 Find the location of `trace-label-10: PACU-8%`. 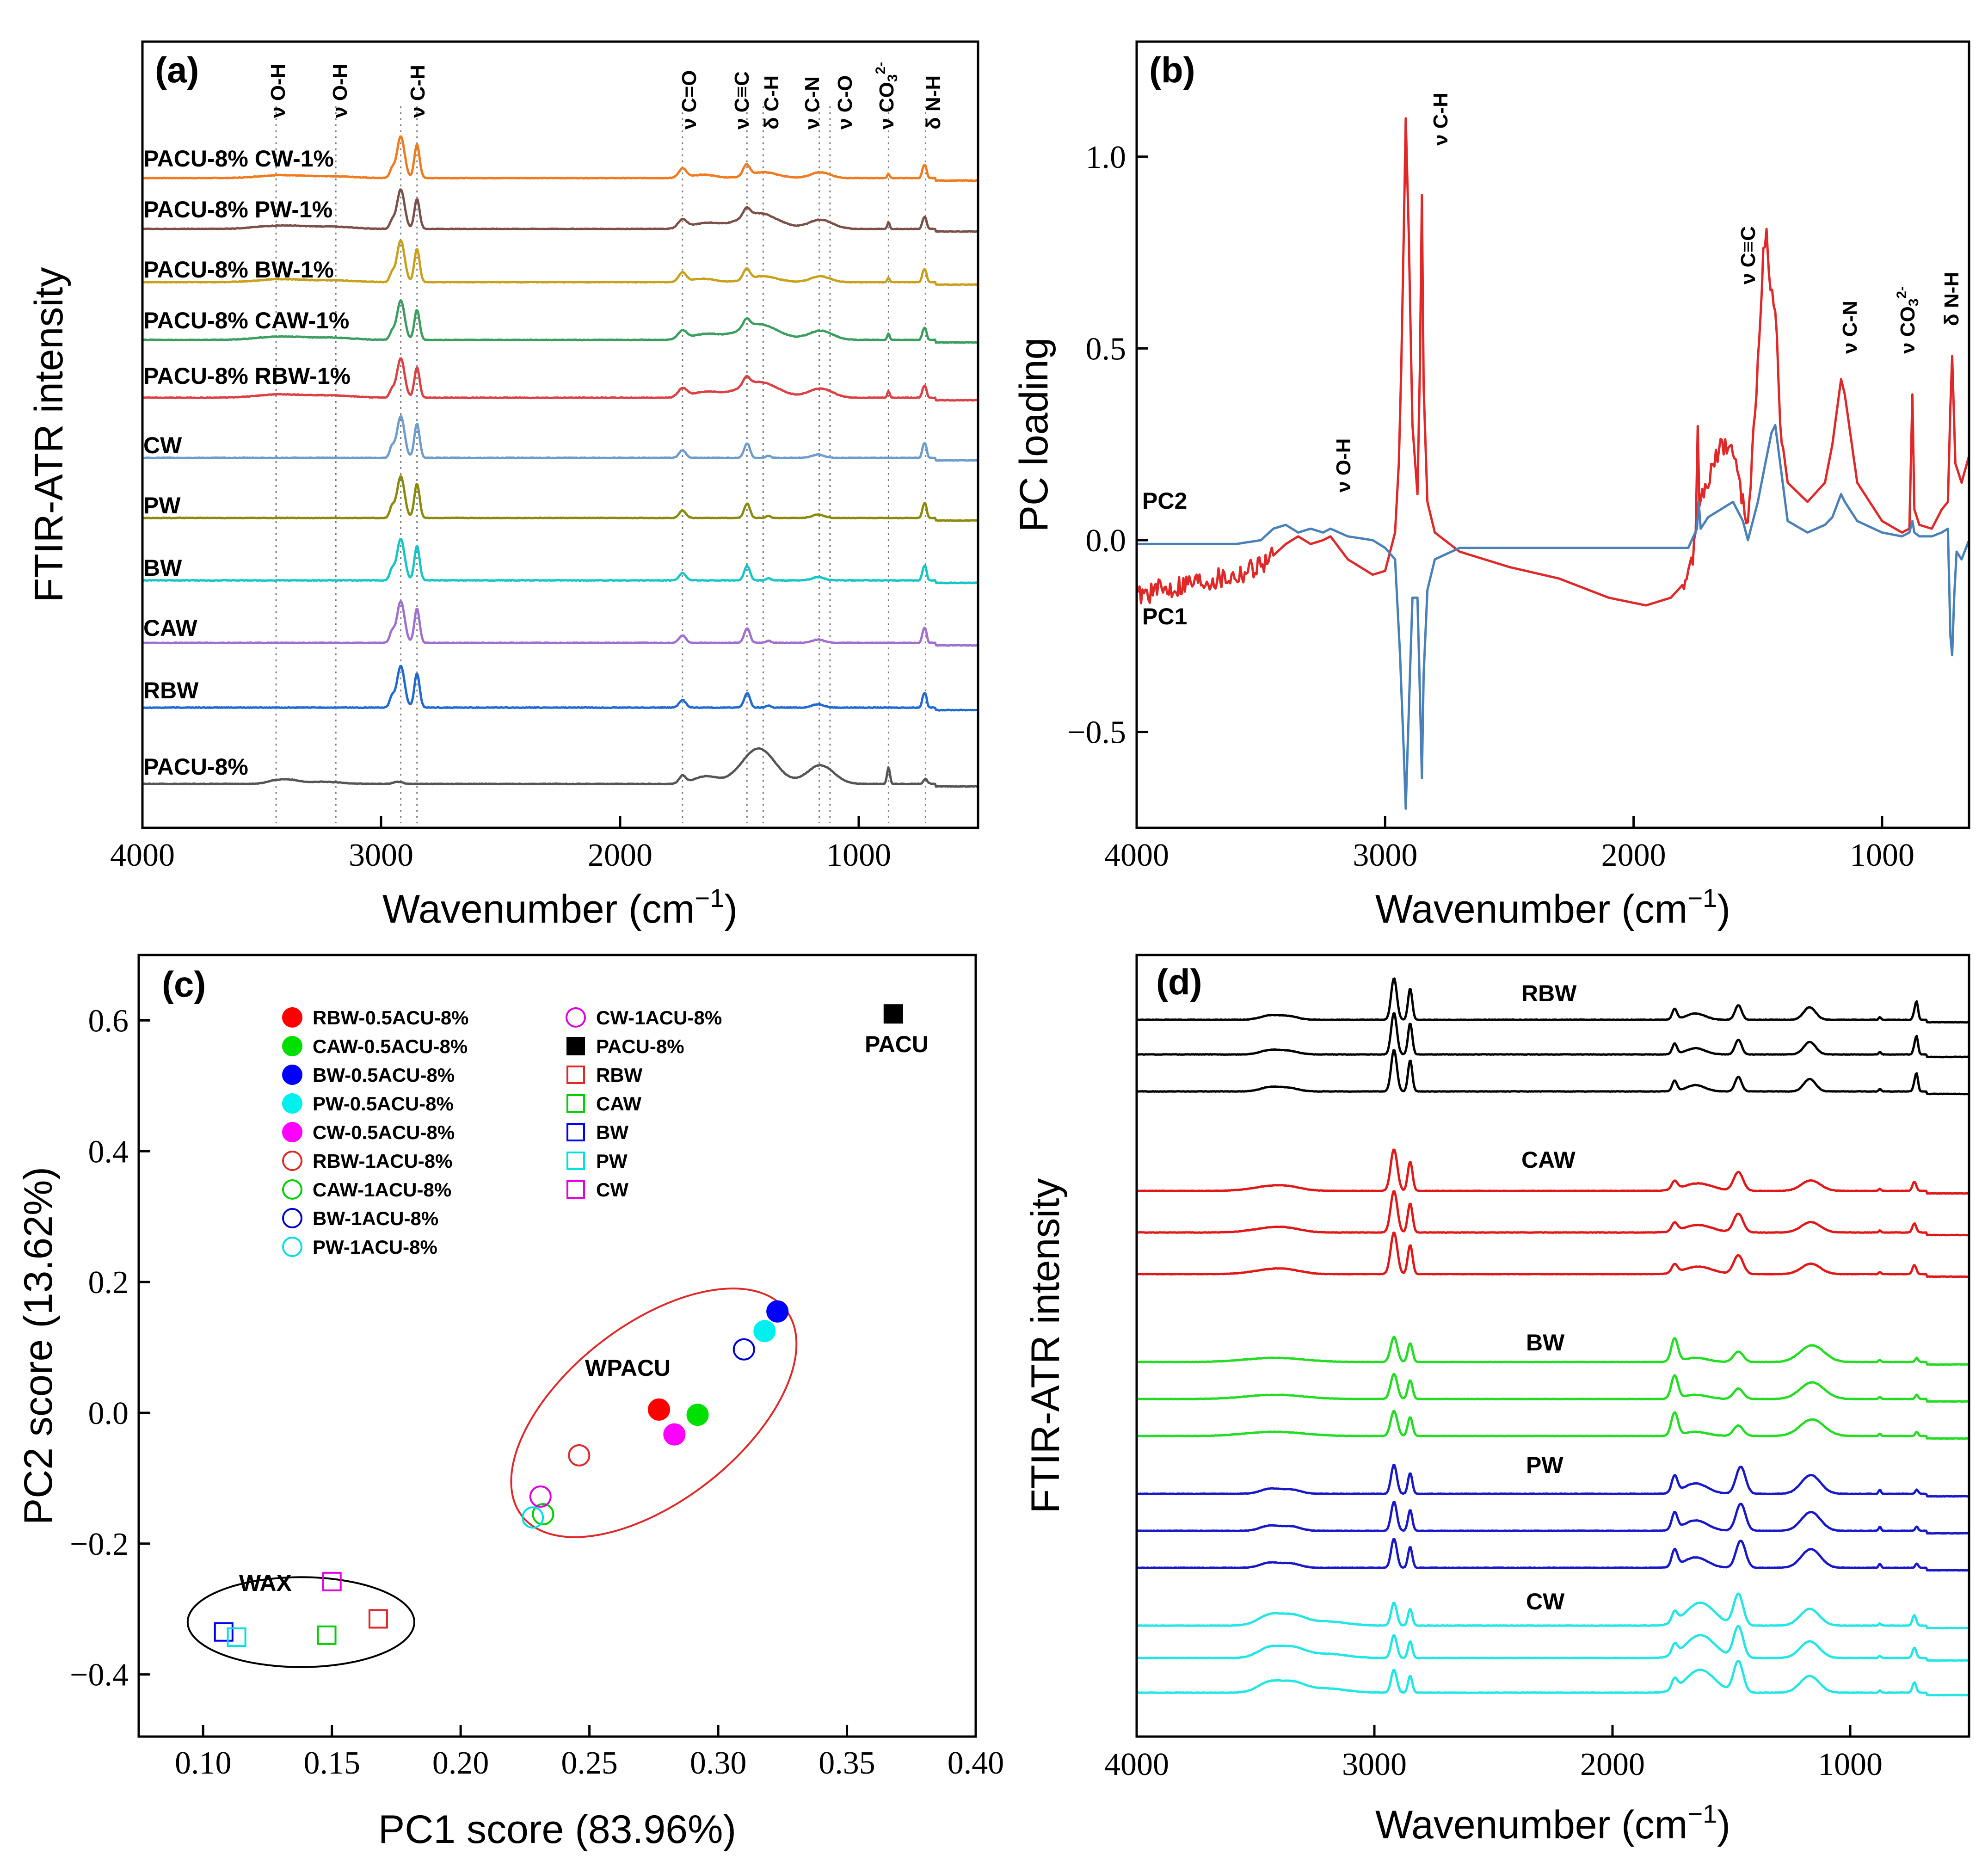

trace-label-10: PACU-8% is located at coordinates (195, 767).